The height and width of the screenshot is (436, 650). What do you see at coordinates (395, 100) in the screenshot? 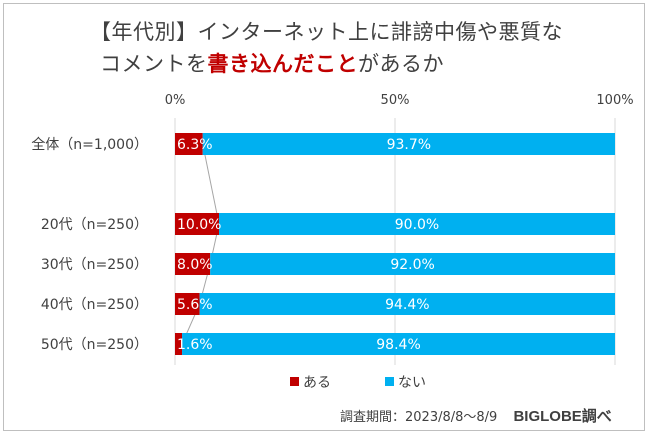
I see `x-tick-label: 50%` at bounding box center [395, 100].